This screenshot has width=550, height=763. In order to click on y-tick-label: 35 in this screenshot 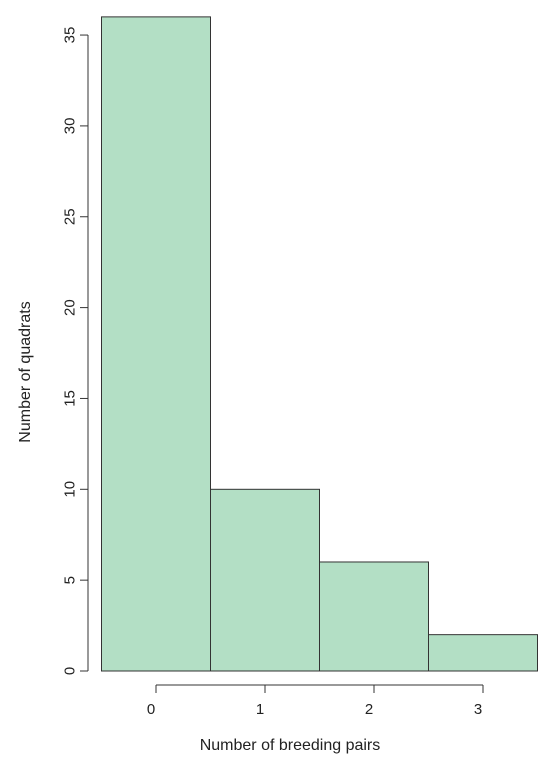, I will do `click(70, 35)`.